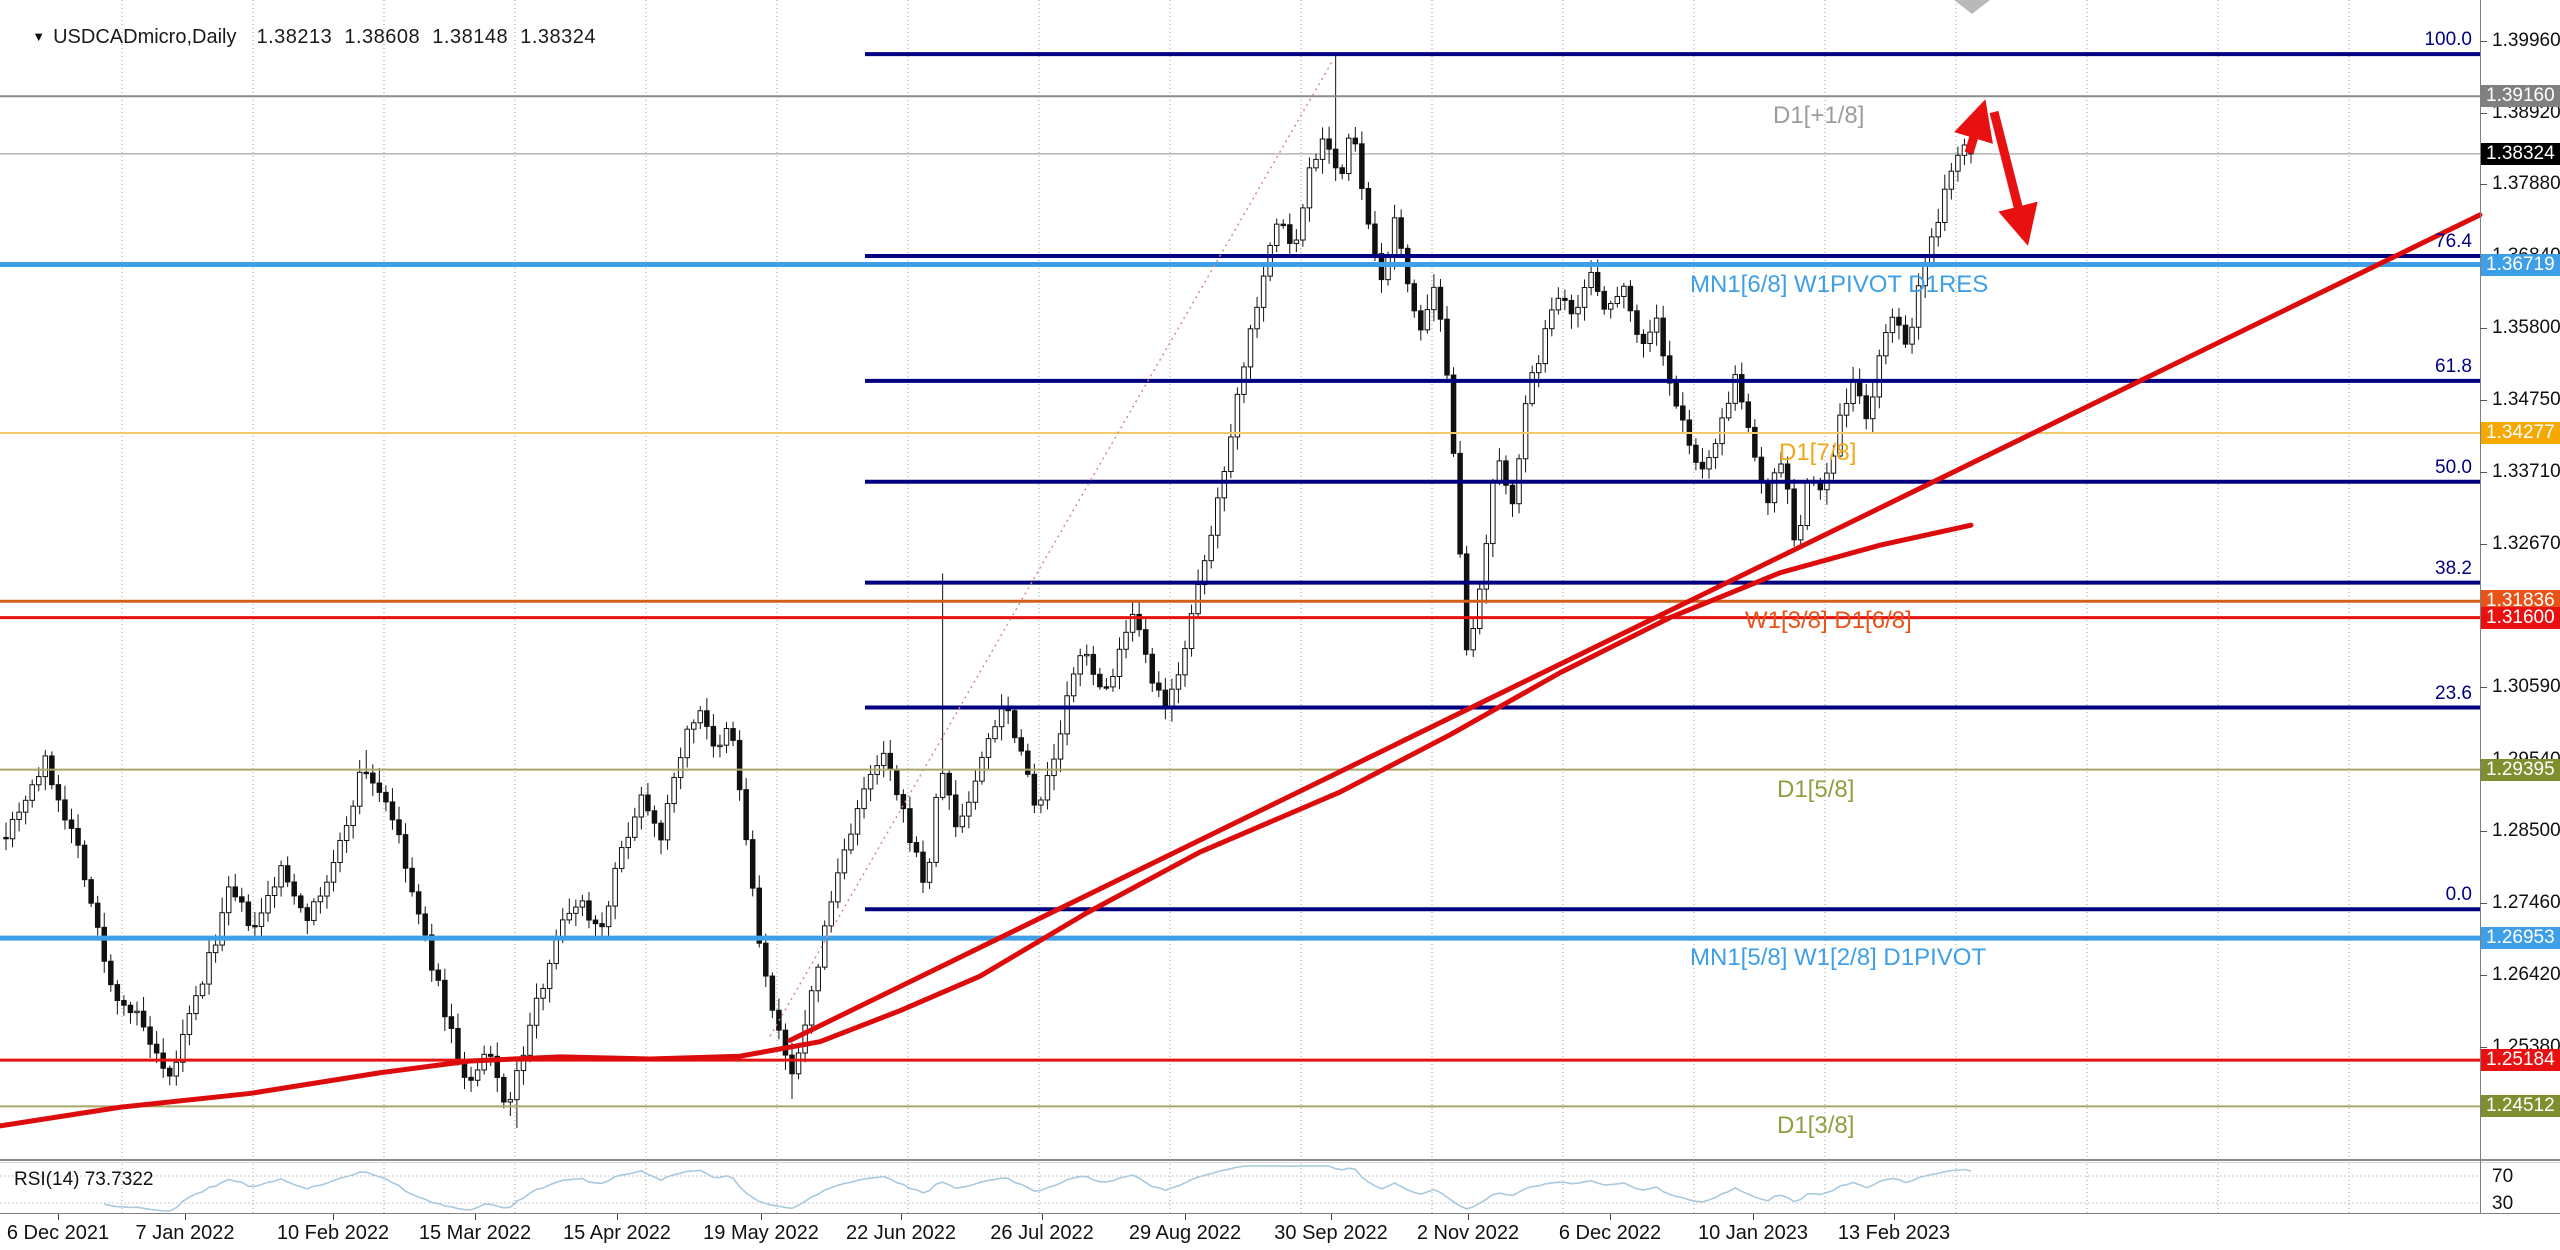 This screenshot has height=1250, width=2560. I want to click on symbol-period-label: USDCADmicro,Daily, so click(145, 37).